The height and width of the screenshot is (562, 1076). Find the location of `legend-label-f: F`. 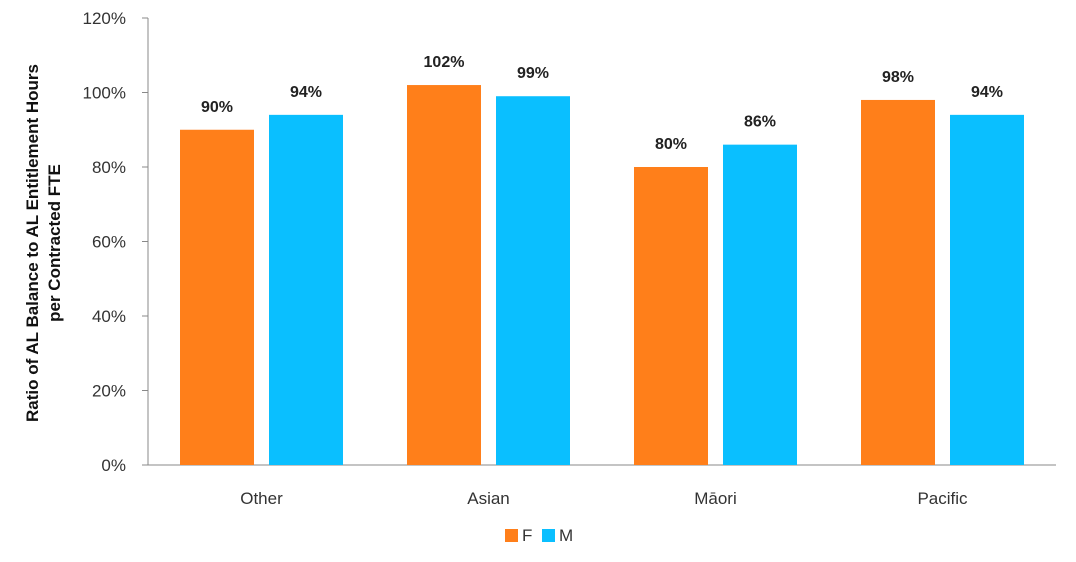

legend-label-f: F is located at coordinates (527, 535).